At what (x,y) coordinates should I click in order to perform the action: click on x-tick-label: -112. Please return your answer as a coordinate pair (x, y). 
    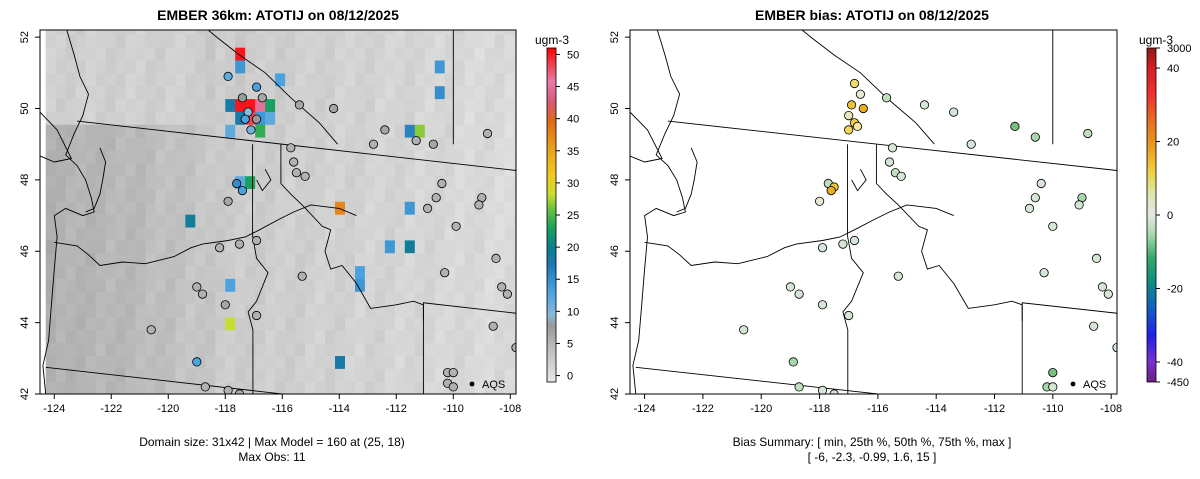
    Looking at the image, I should click on (994, 409).